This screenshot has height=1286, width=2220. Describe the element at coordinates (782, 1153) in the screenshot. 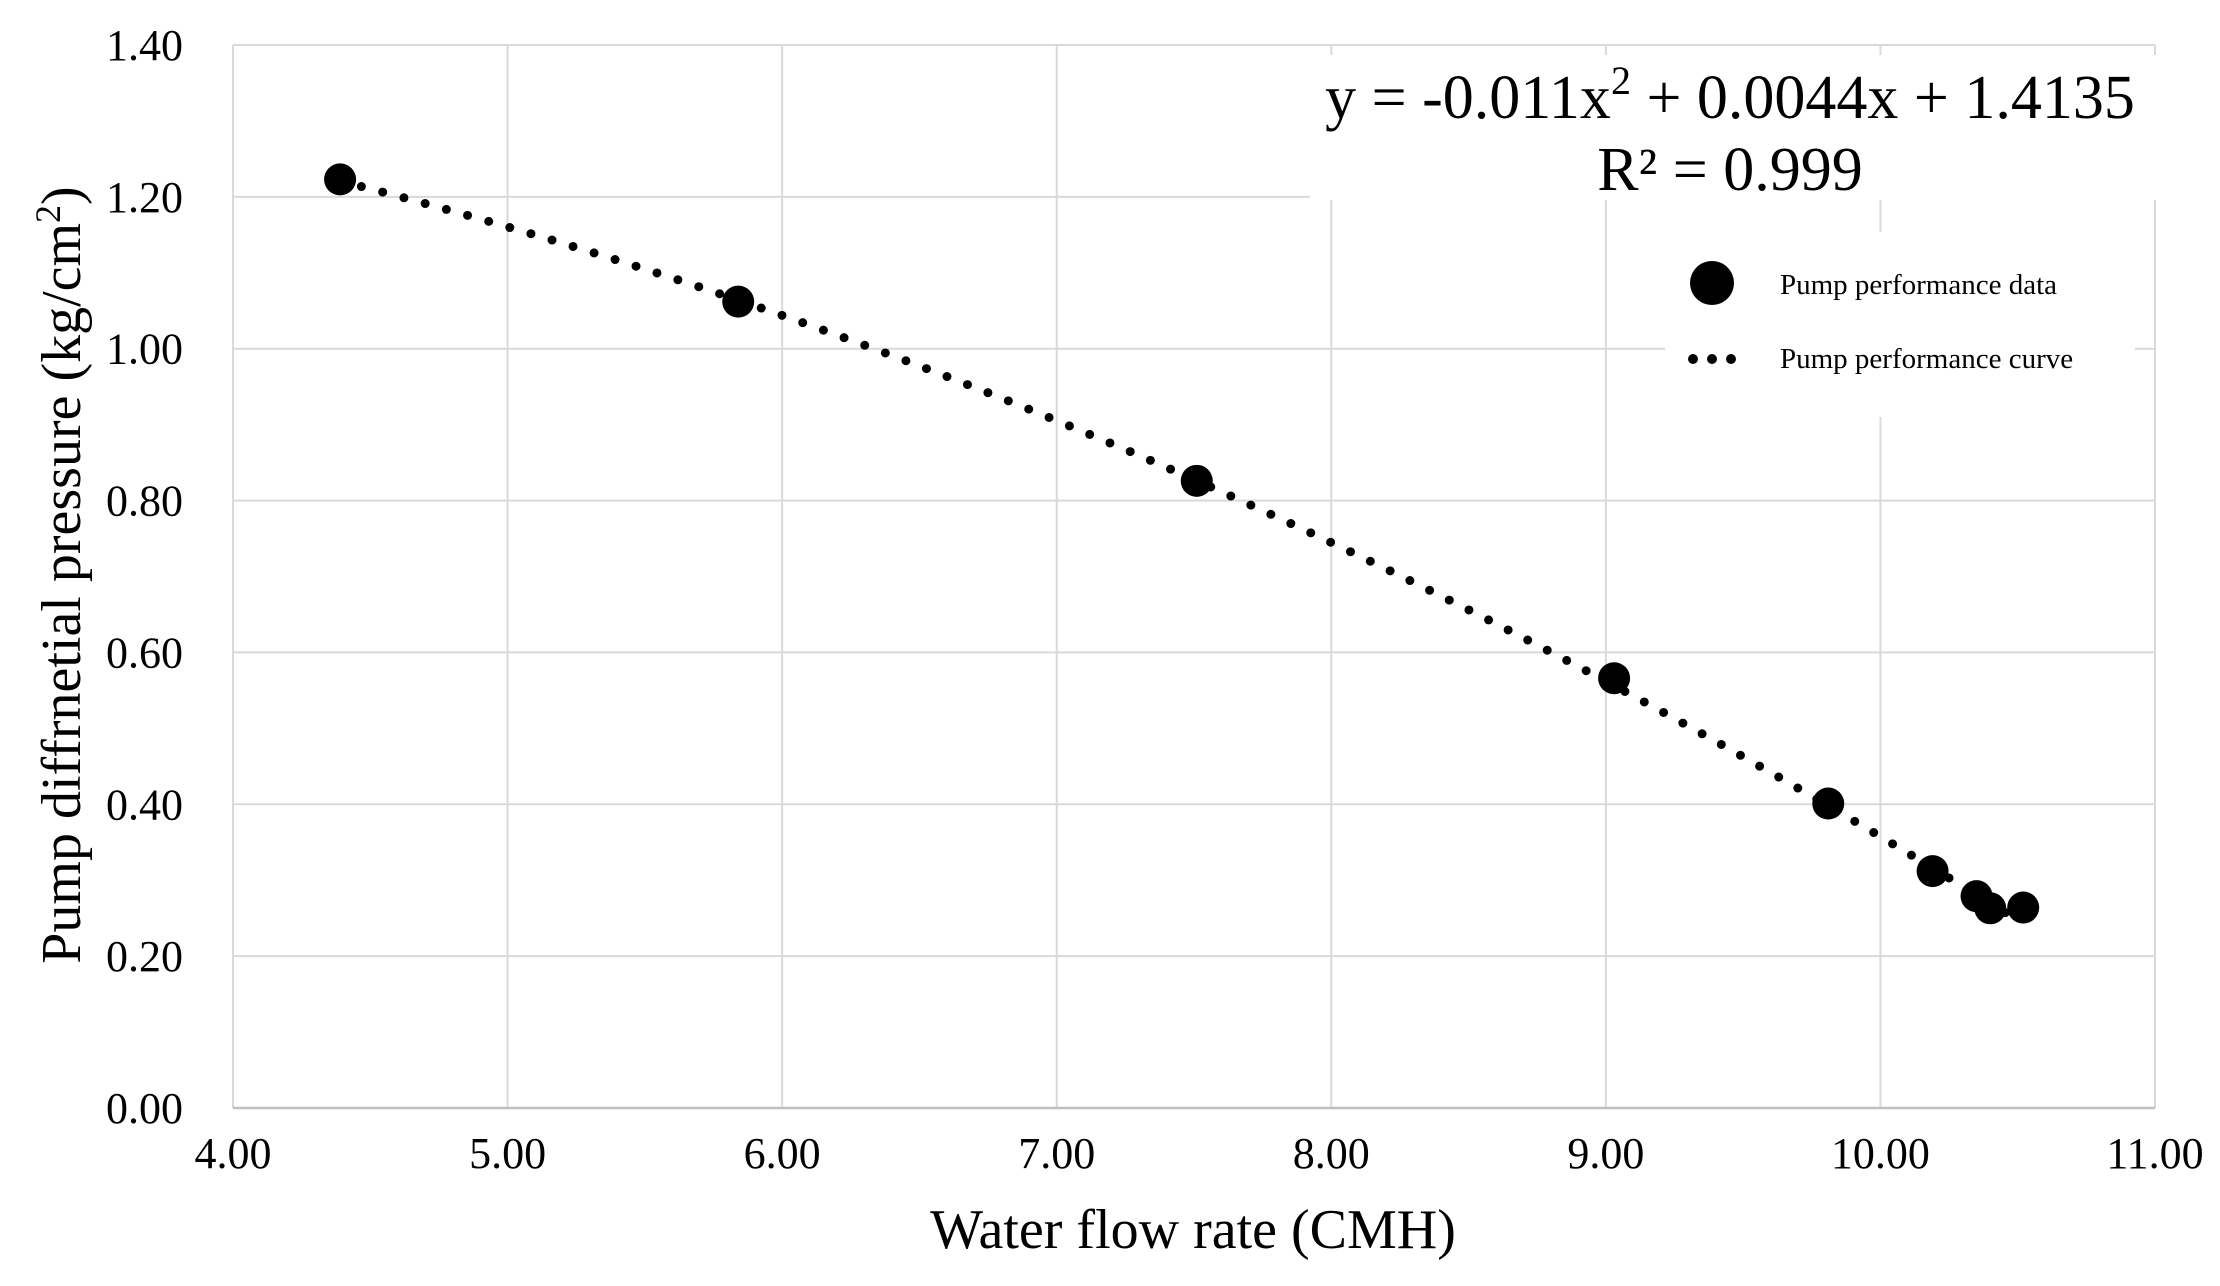

I see `x-tick-label: 6.00` at that location.